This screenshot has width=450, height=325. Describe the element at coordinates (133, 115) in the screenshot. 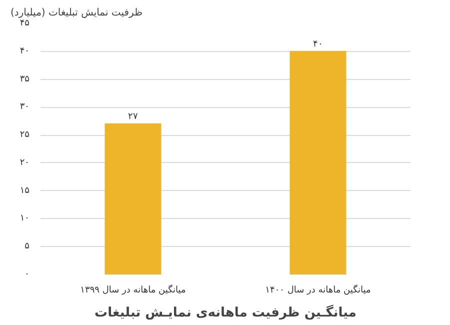

I see `data-label: ۲۷` at that location.